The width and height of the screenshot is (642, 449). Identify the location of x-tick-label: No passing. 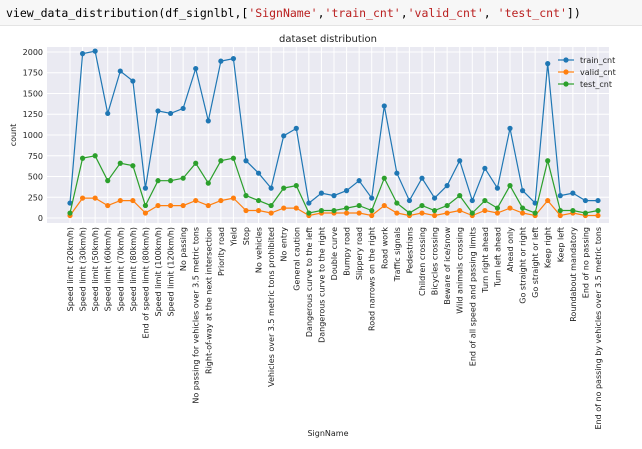
(183, 249).